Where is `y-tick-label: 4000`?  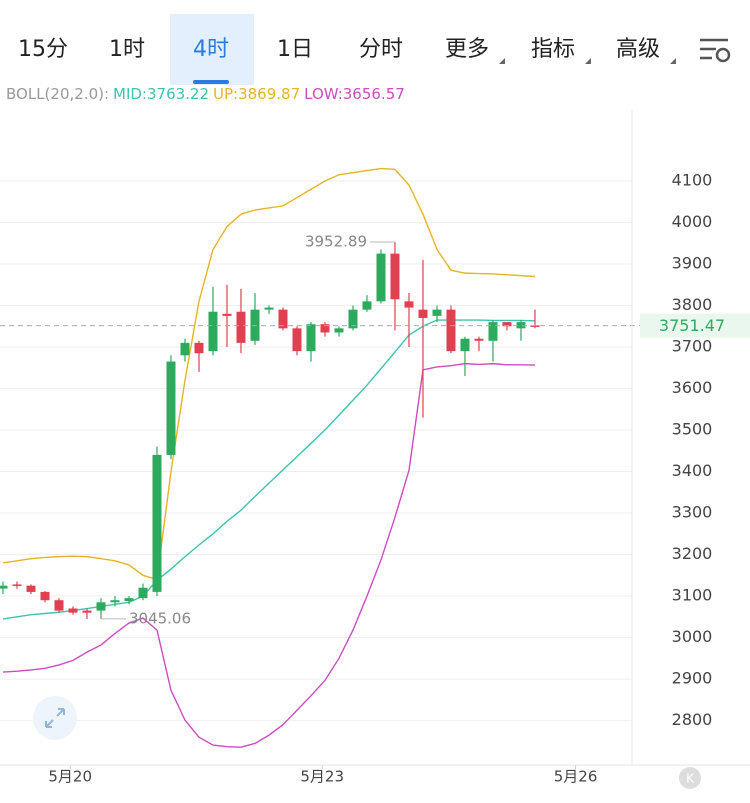
y-tick-label: 4000 is located at coordinates (692, 221).